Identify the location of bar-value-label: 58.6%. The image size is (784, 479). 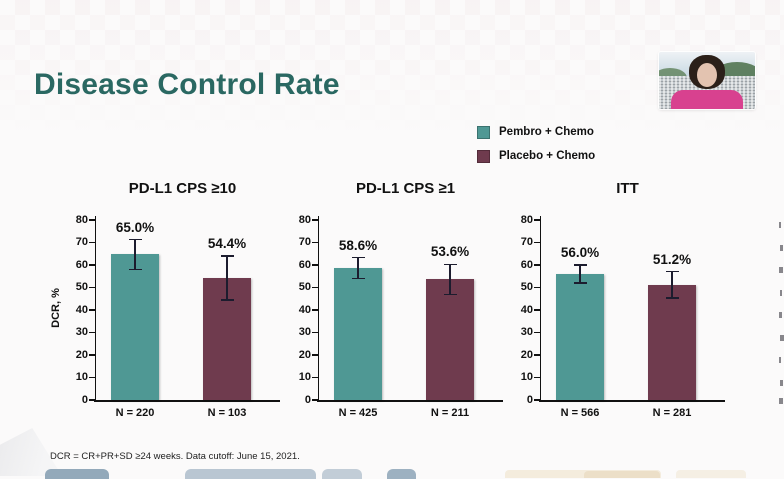
(358, 245).